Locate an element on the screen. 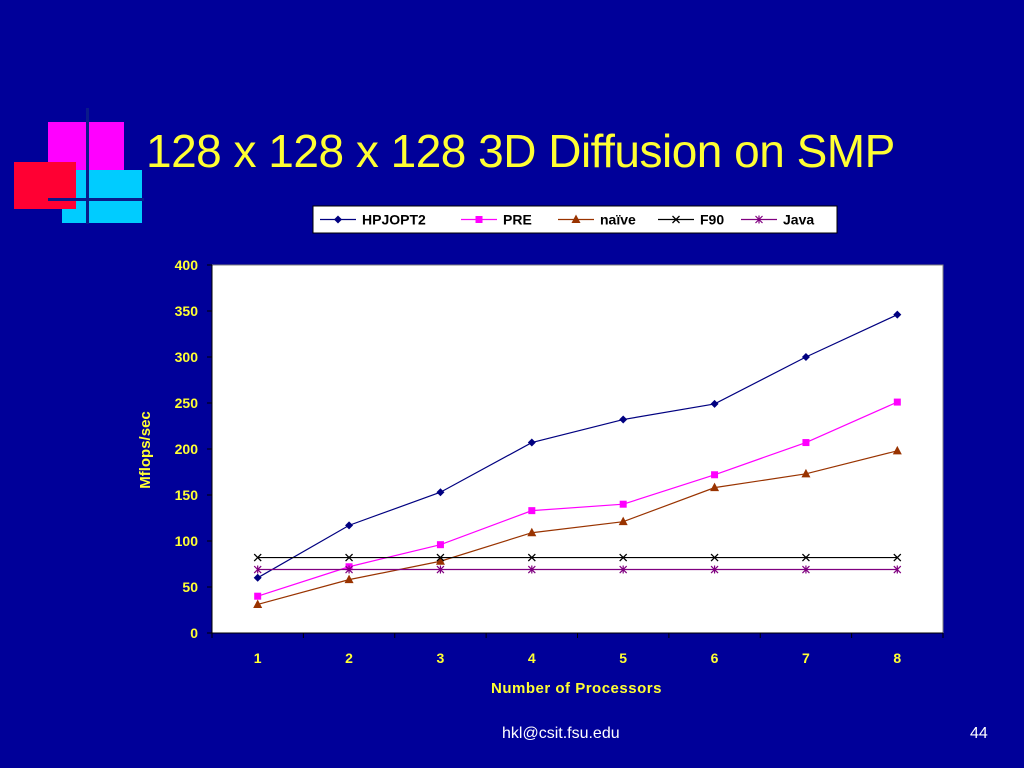 The width and height of the screenshot is (1024, 768). decor-vertical-line is located at coordinates (87, 166).